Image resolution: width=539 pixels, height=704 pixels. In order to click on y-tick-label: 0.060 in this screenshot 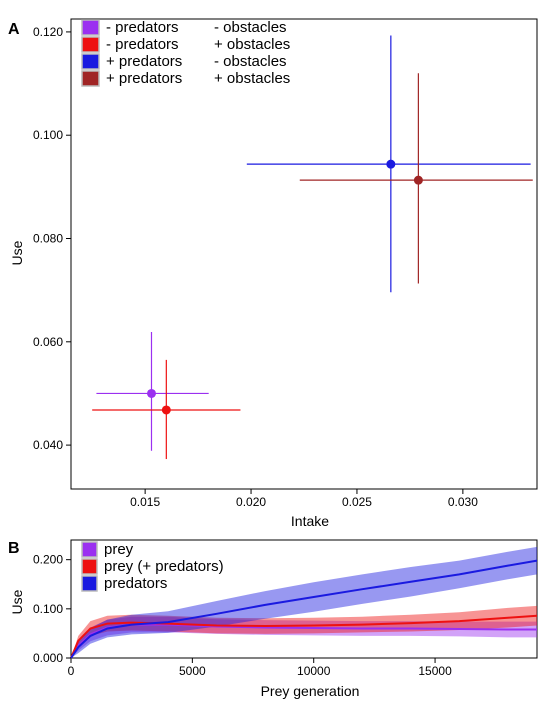, I will do `click(48, 342)`.